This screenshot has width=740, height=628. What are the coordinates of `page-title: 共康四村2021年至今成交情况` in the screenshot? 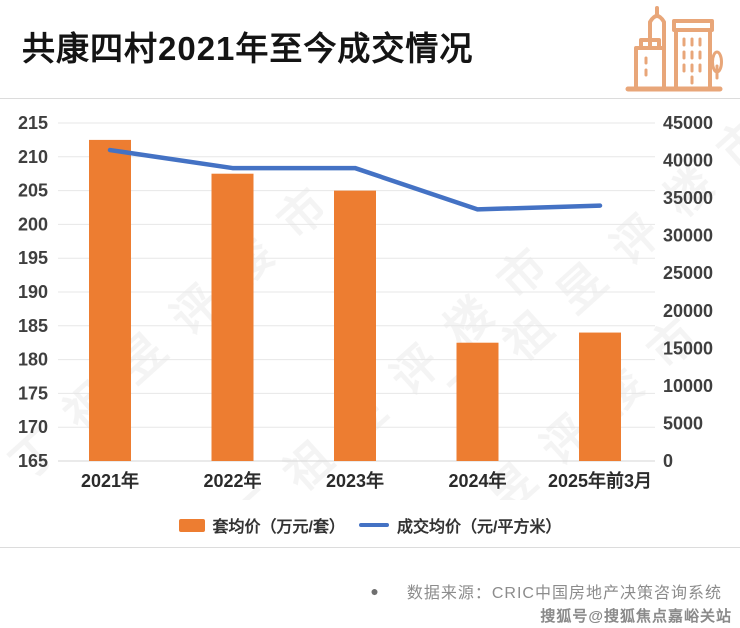 It's located at (248, 48).